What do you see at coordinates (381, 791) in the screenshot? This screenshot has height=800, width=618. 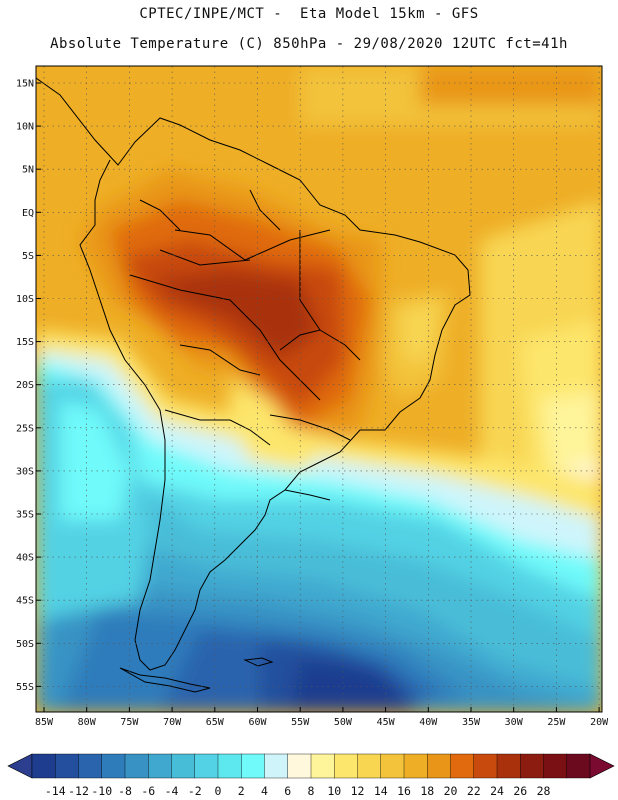 I see `colorbar-label: 14` at bounding box center [381, 791].